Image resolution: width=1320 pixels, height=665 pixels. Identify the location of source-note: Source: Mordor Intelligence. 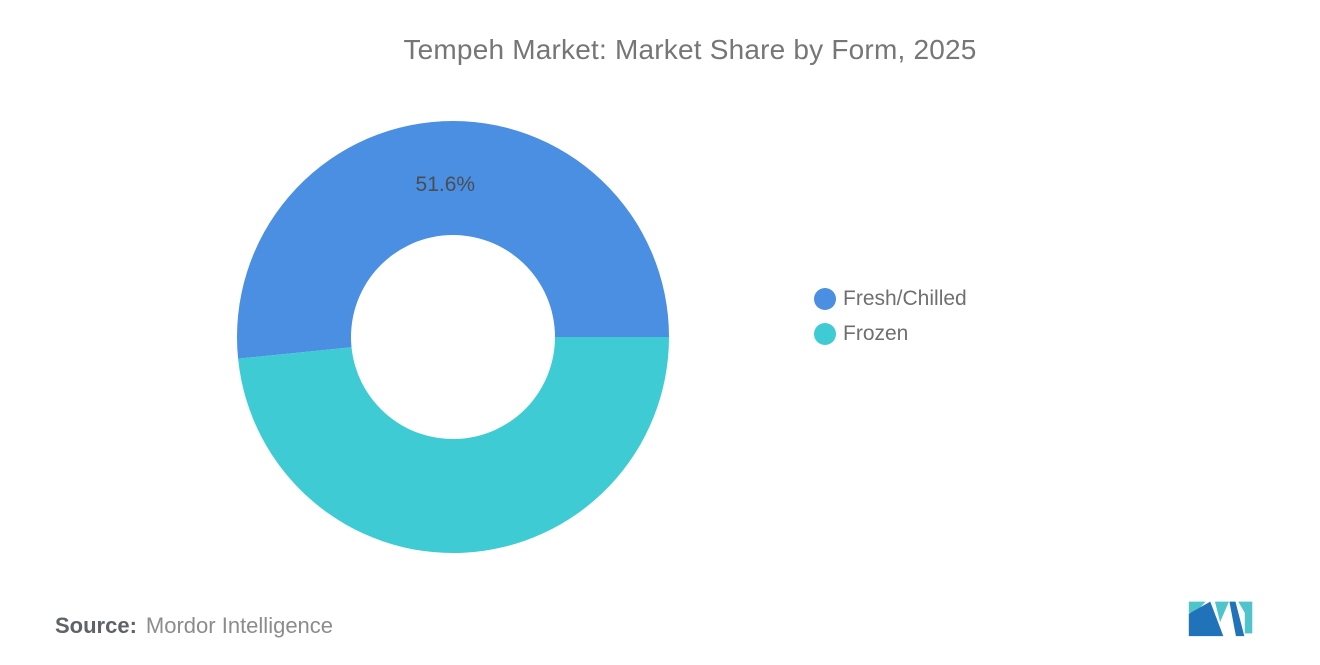
(194, 626).